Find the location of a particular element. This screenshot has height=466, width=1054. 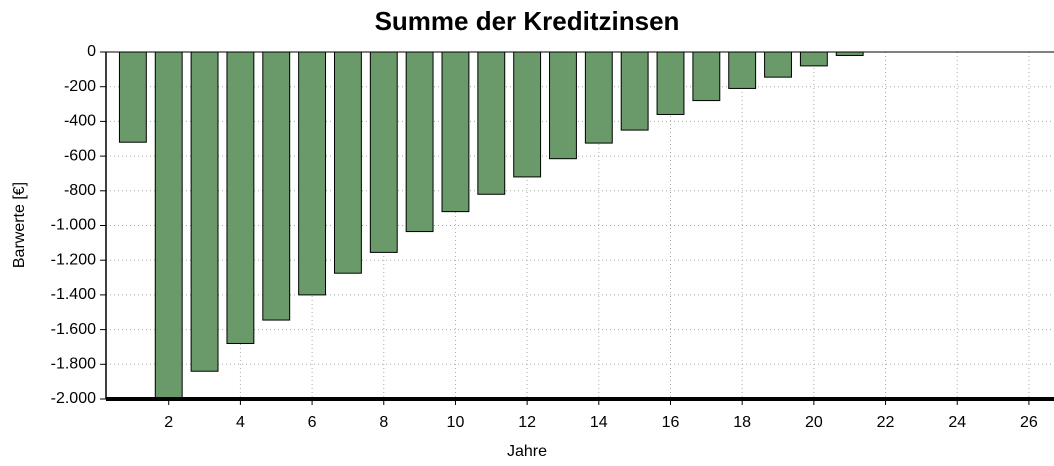

x-tick-label: 26 is located at coordinates (1029, 422).